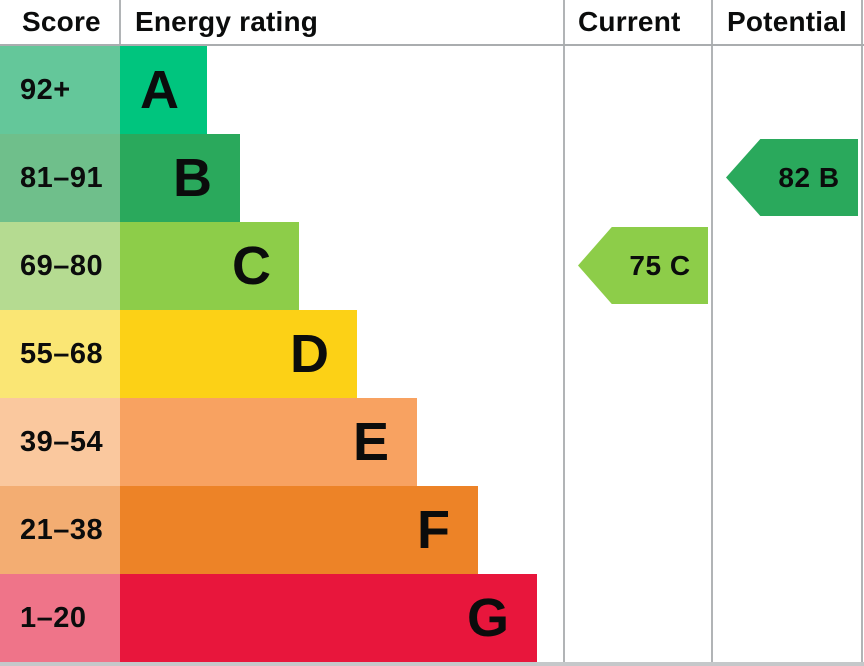 Image resolution: width=864 pixels, height=666 pixels. I want to click on band-row-b: 81–91 B, so click(280, 178).